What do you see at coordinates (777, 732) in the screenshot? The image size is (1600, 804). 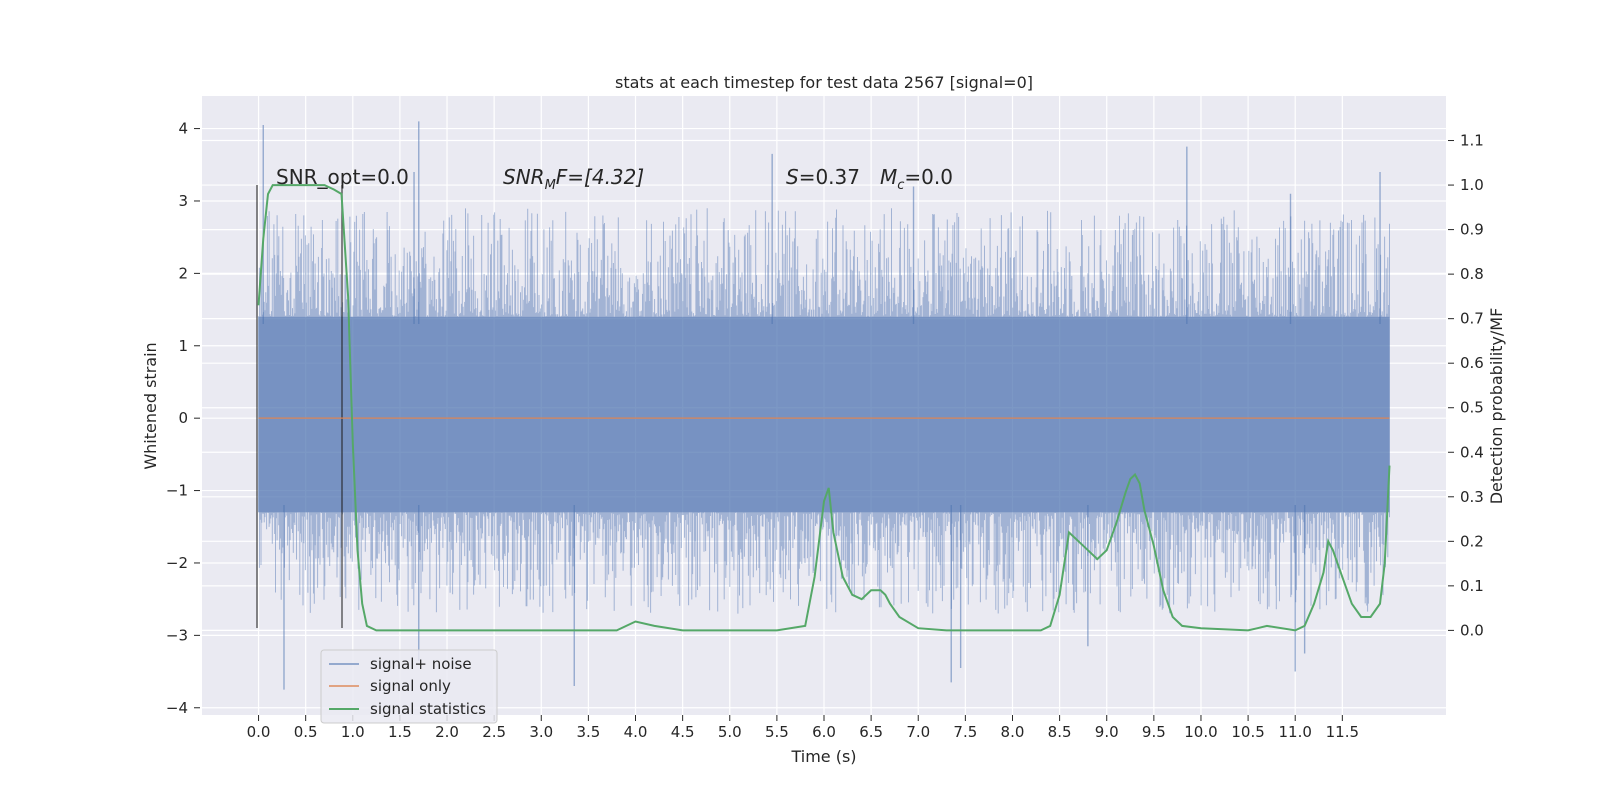 I see `x-tick-label: 5.5` at bounding box center [777, 732].